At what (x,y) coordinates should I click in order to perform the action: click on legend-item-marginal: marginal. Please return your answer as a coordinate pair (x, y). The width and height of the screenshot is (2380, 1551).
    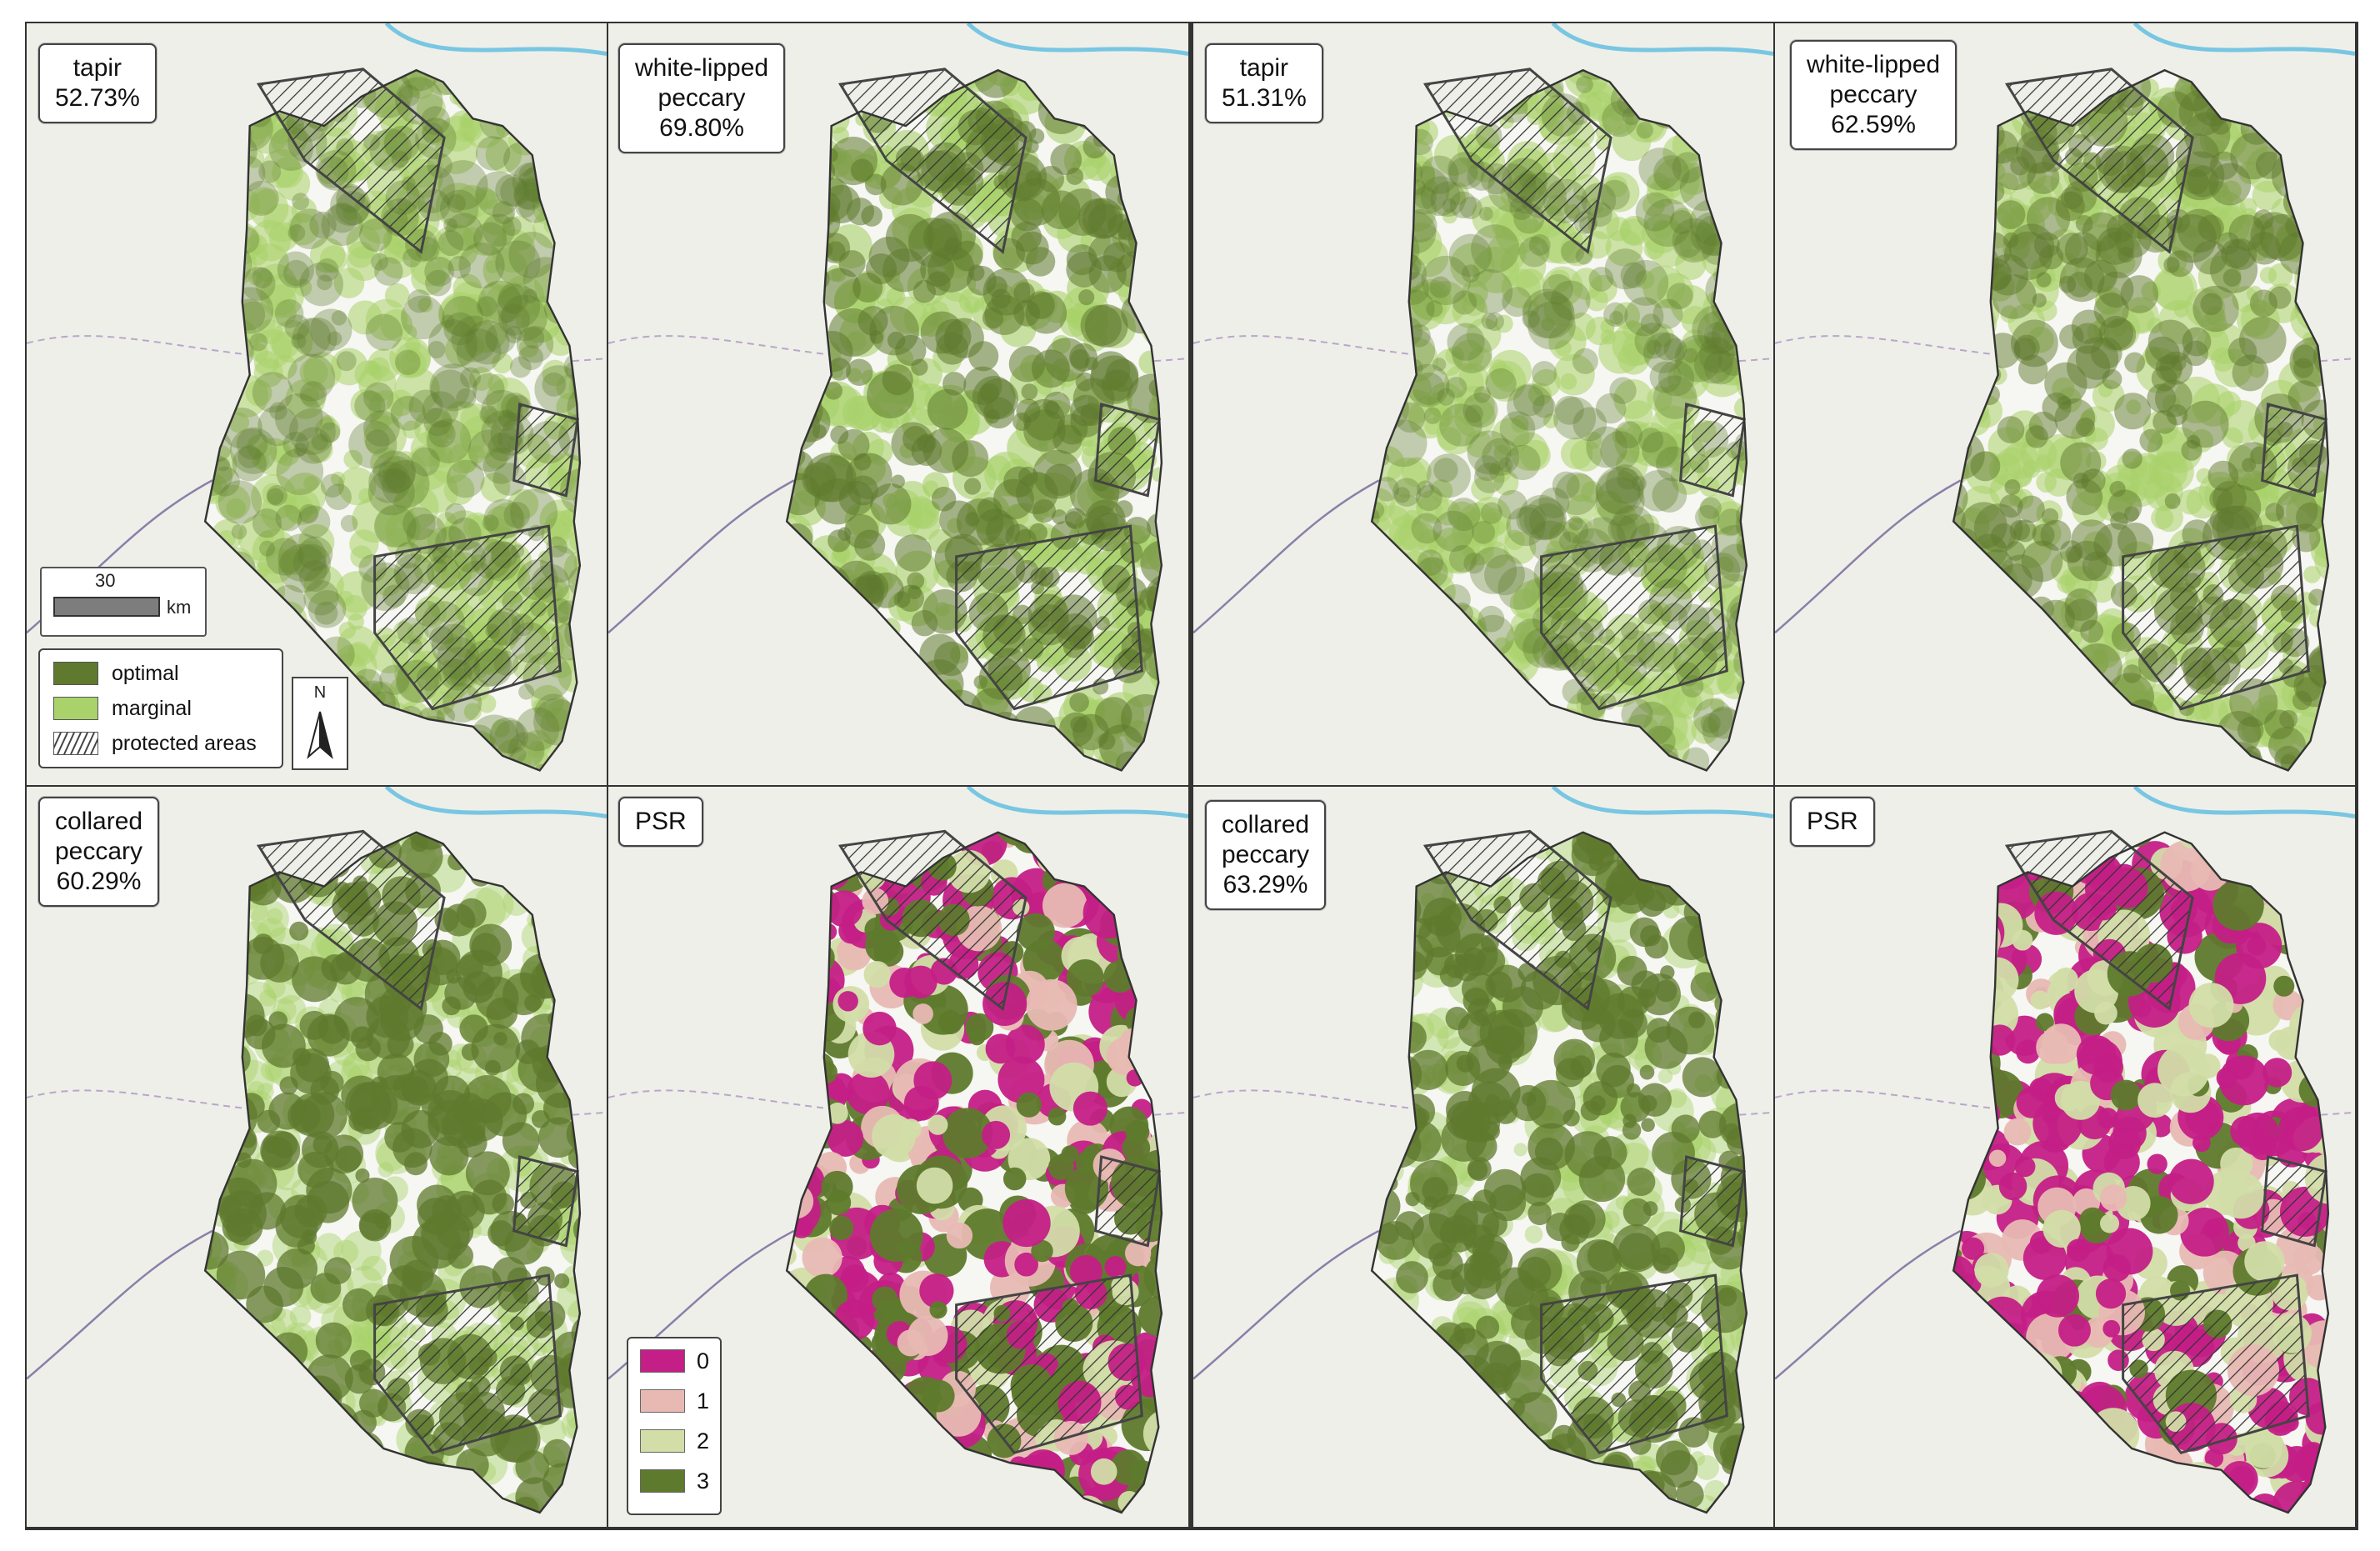
    Looking at the image, I should click on (122, 708).